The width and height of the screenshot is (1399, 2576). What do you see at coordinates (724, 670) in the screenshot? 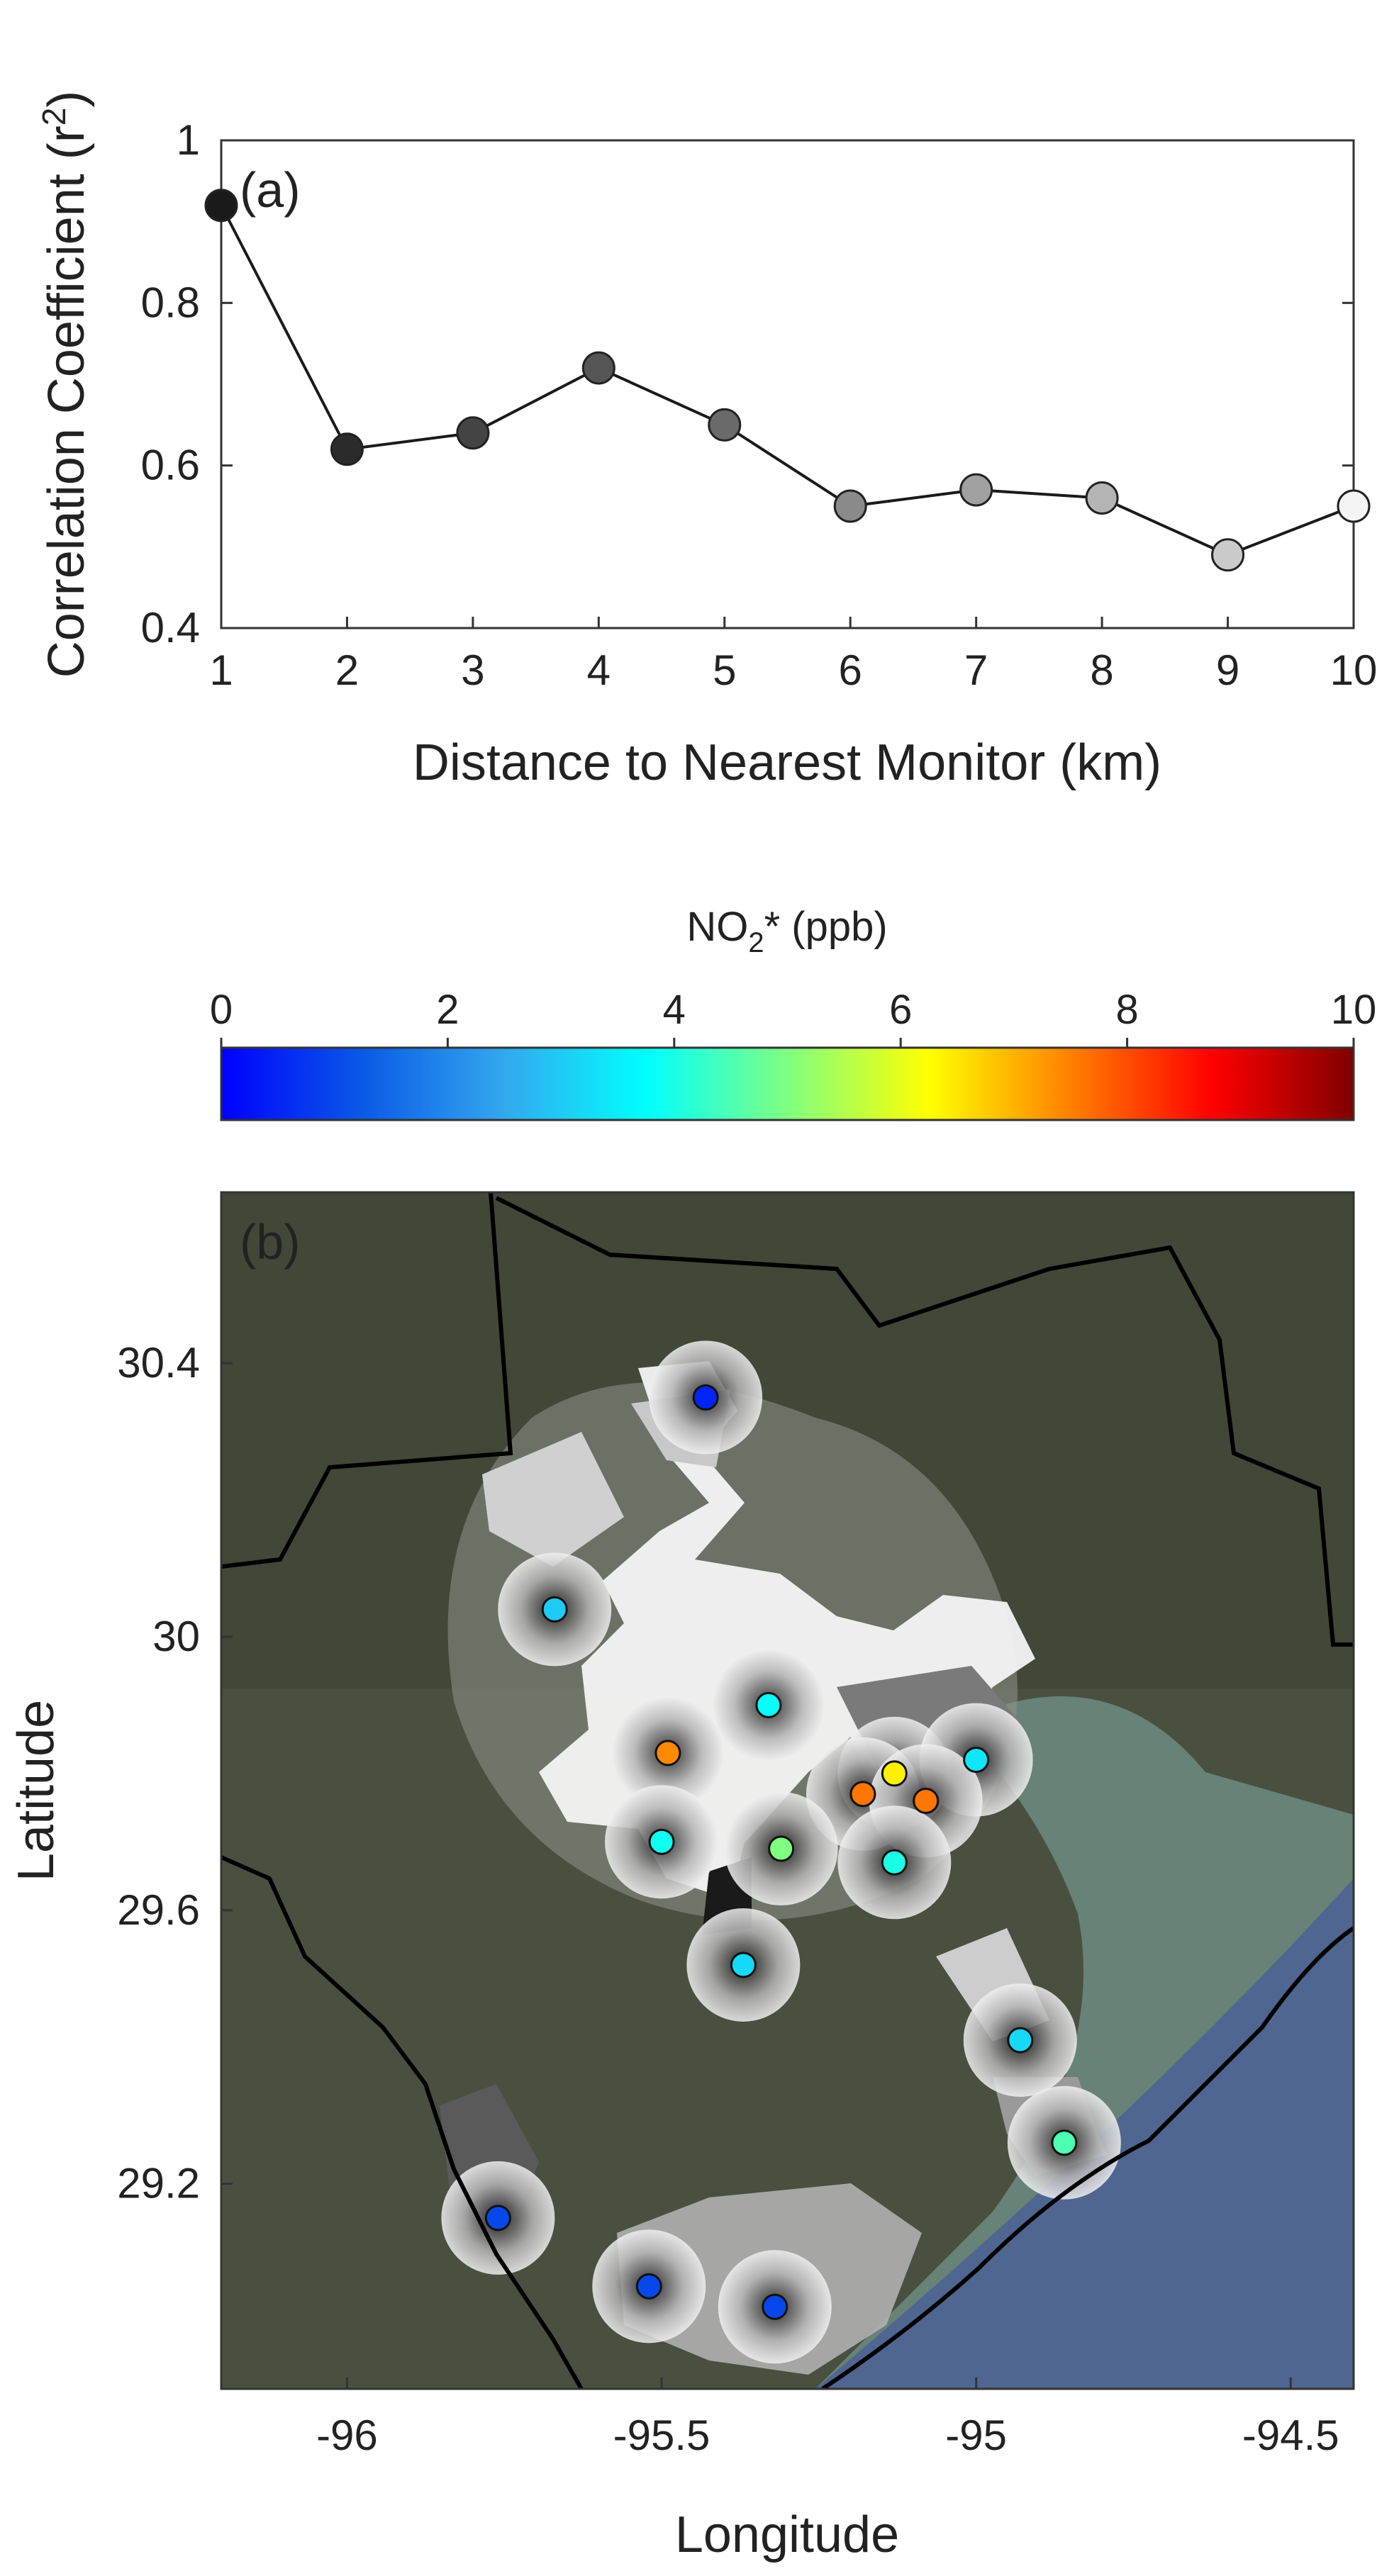
I see `x-tick-label: 5` at bounding box center [724, 670].